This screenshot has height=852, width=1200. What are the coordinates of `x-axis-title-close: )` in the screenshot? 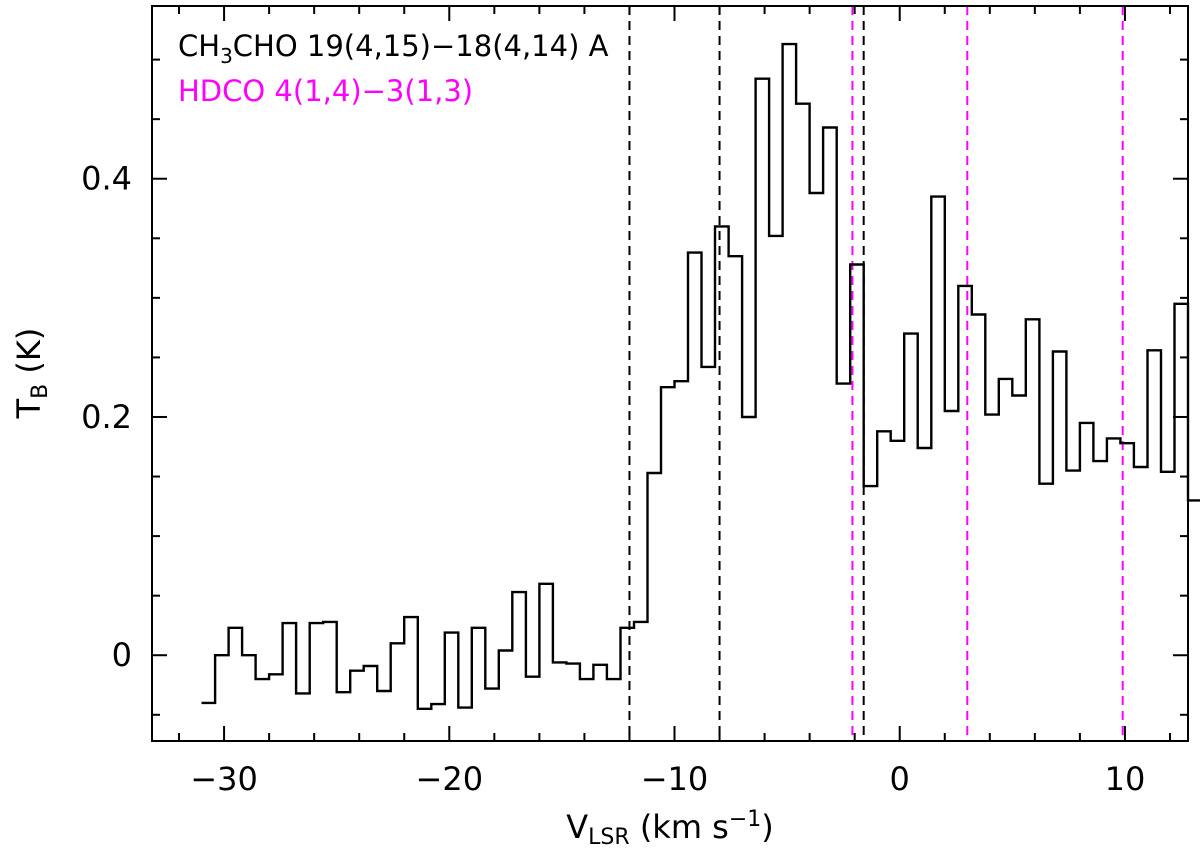 It's located at (767, 827).